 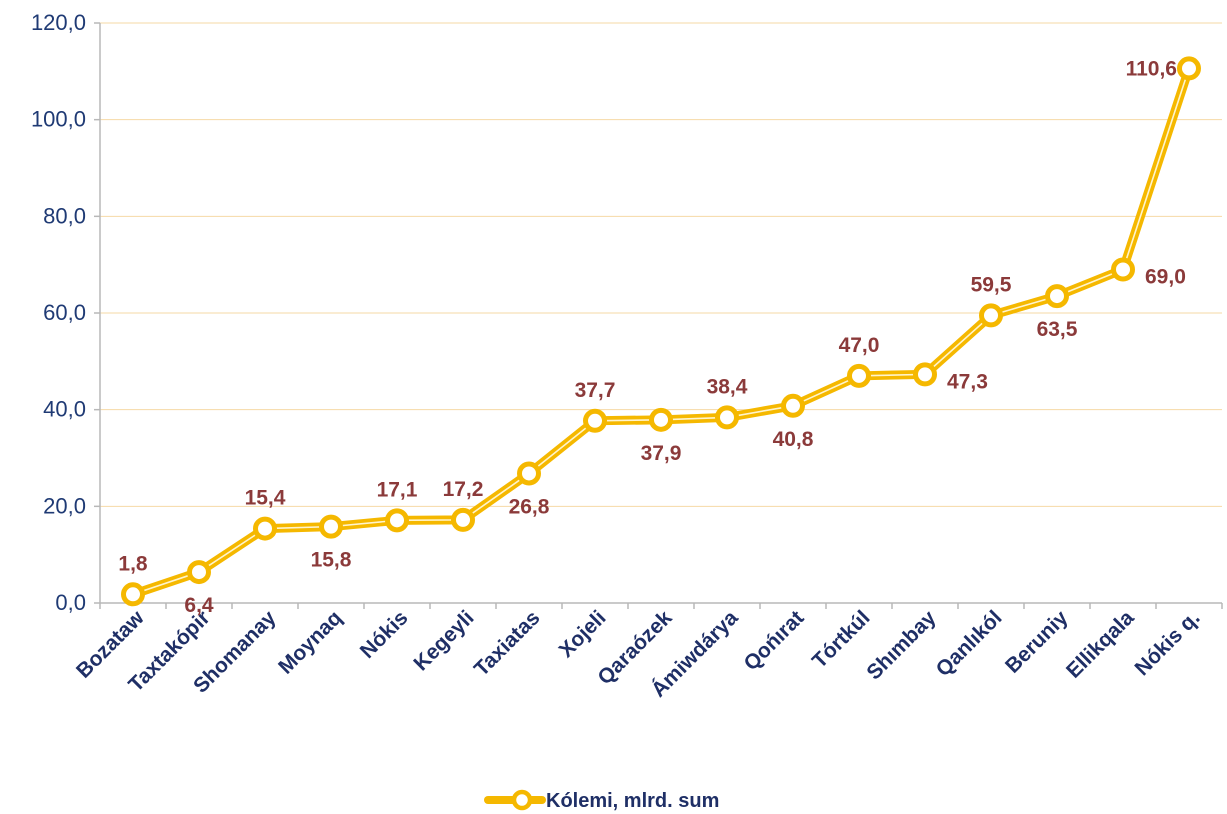 I want to click on legend-label: Kólemi, mlrd. sum, so click(x=632, y=801).